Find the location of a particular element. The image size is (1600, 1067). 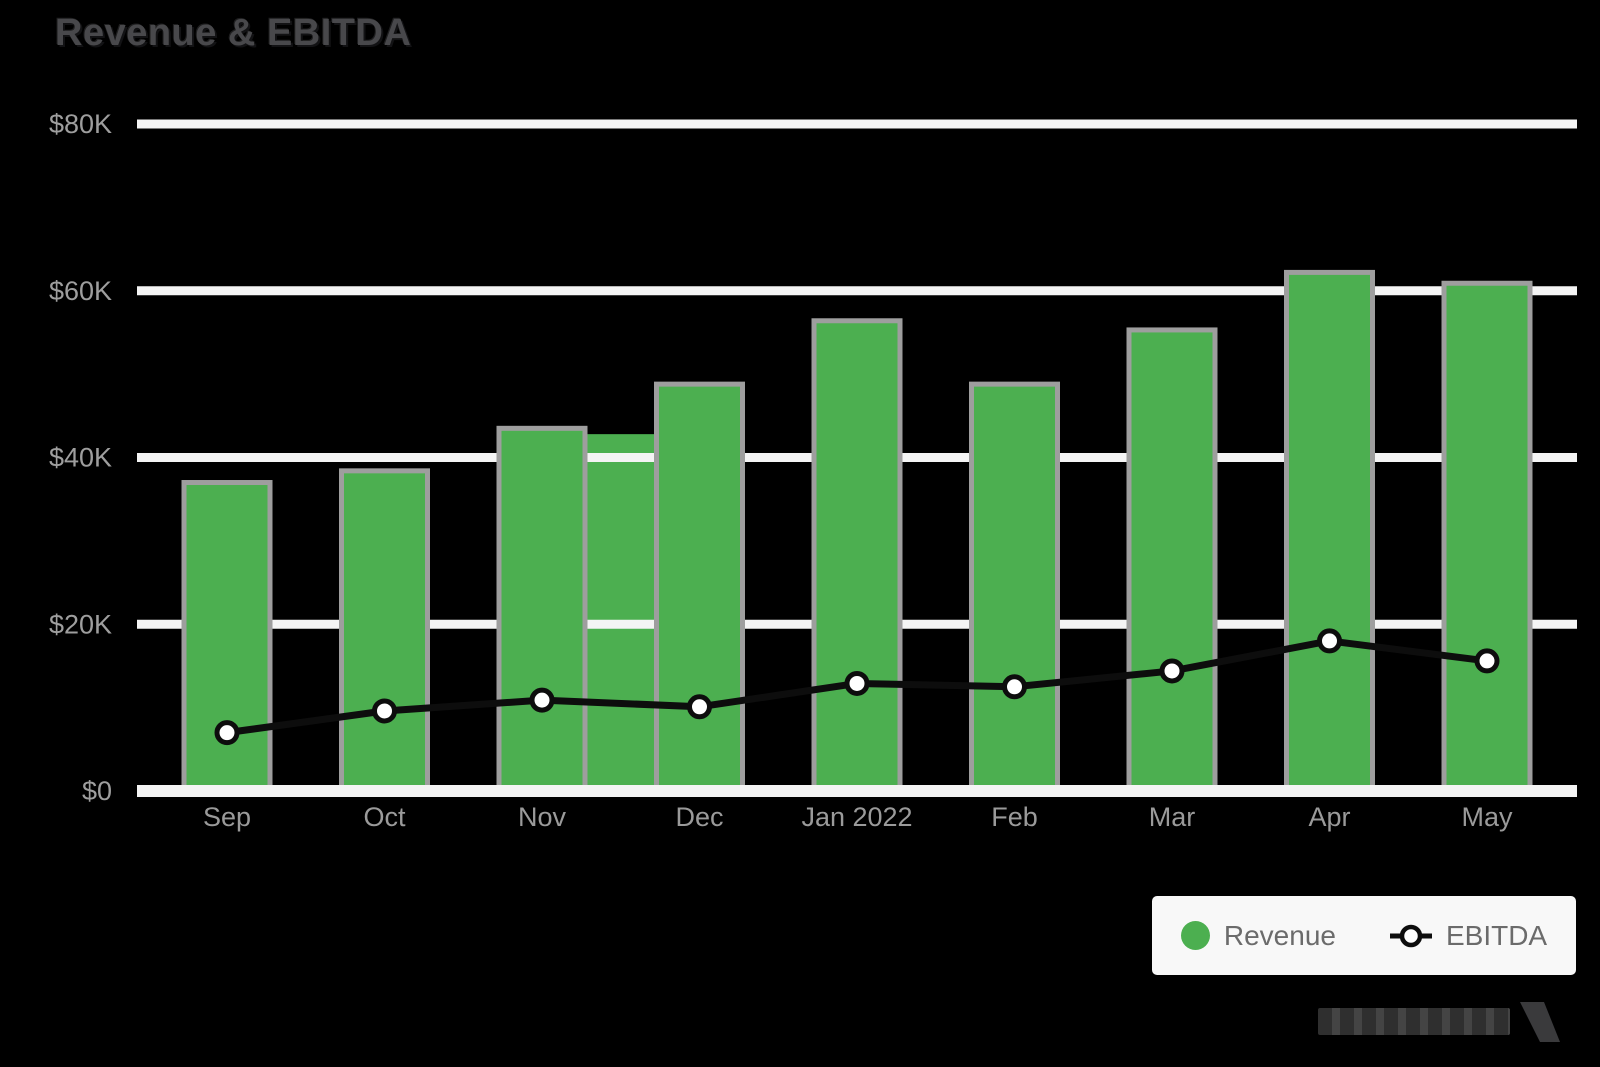

watermark is located at coordinates (1439, 1022).